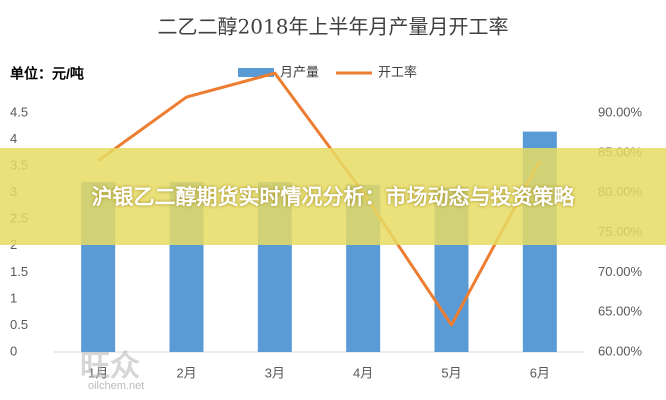 This screenshot has width=666, height=400. Describe the element at coordinates (333, 27) in the screenshot. I see `chart-title: 二乙二醇2018年上半年月产量月开工率` at that location.